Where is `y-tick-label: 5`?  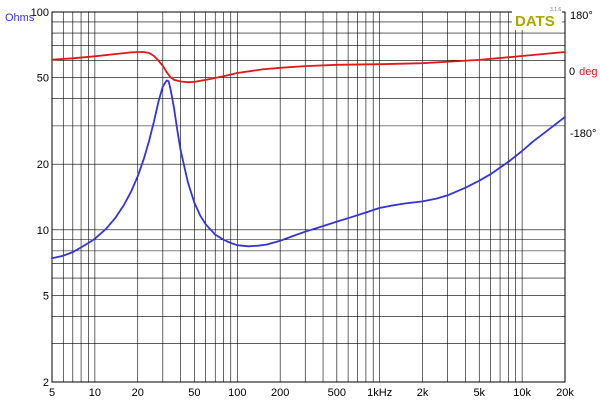 y-tick-label: 5 is located at coordinates (46, 296).